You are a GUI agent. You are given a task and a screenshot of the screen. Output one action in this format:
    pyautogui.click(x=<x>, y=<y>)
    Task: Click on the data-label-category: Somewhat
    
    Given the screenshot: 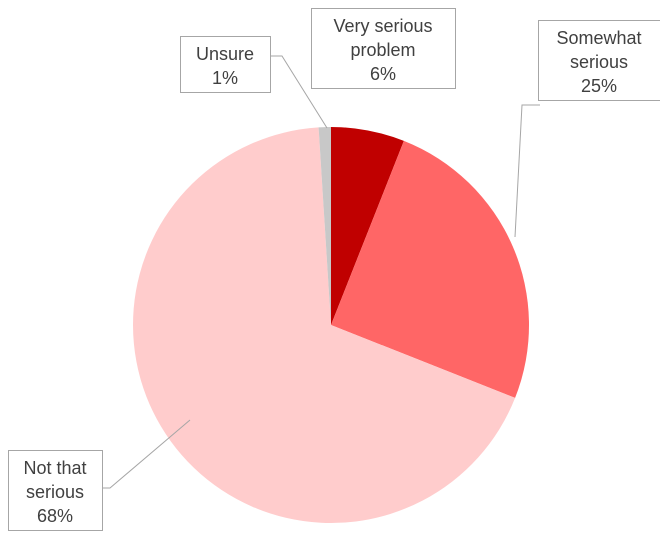 What is the action you would take?
    pyautogui.click(x=598, y=38)
    